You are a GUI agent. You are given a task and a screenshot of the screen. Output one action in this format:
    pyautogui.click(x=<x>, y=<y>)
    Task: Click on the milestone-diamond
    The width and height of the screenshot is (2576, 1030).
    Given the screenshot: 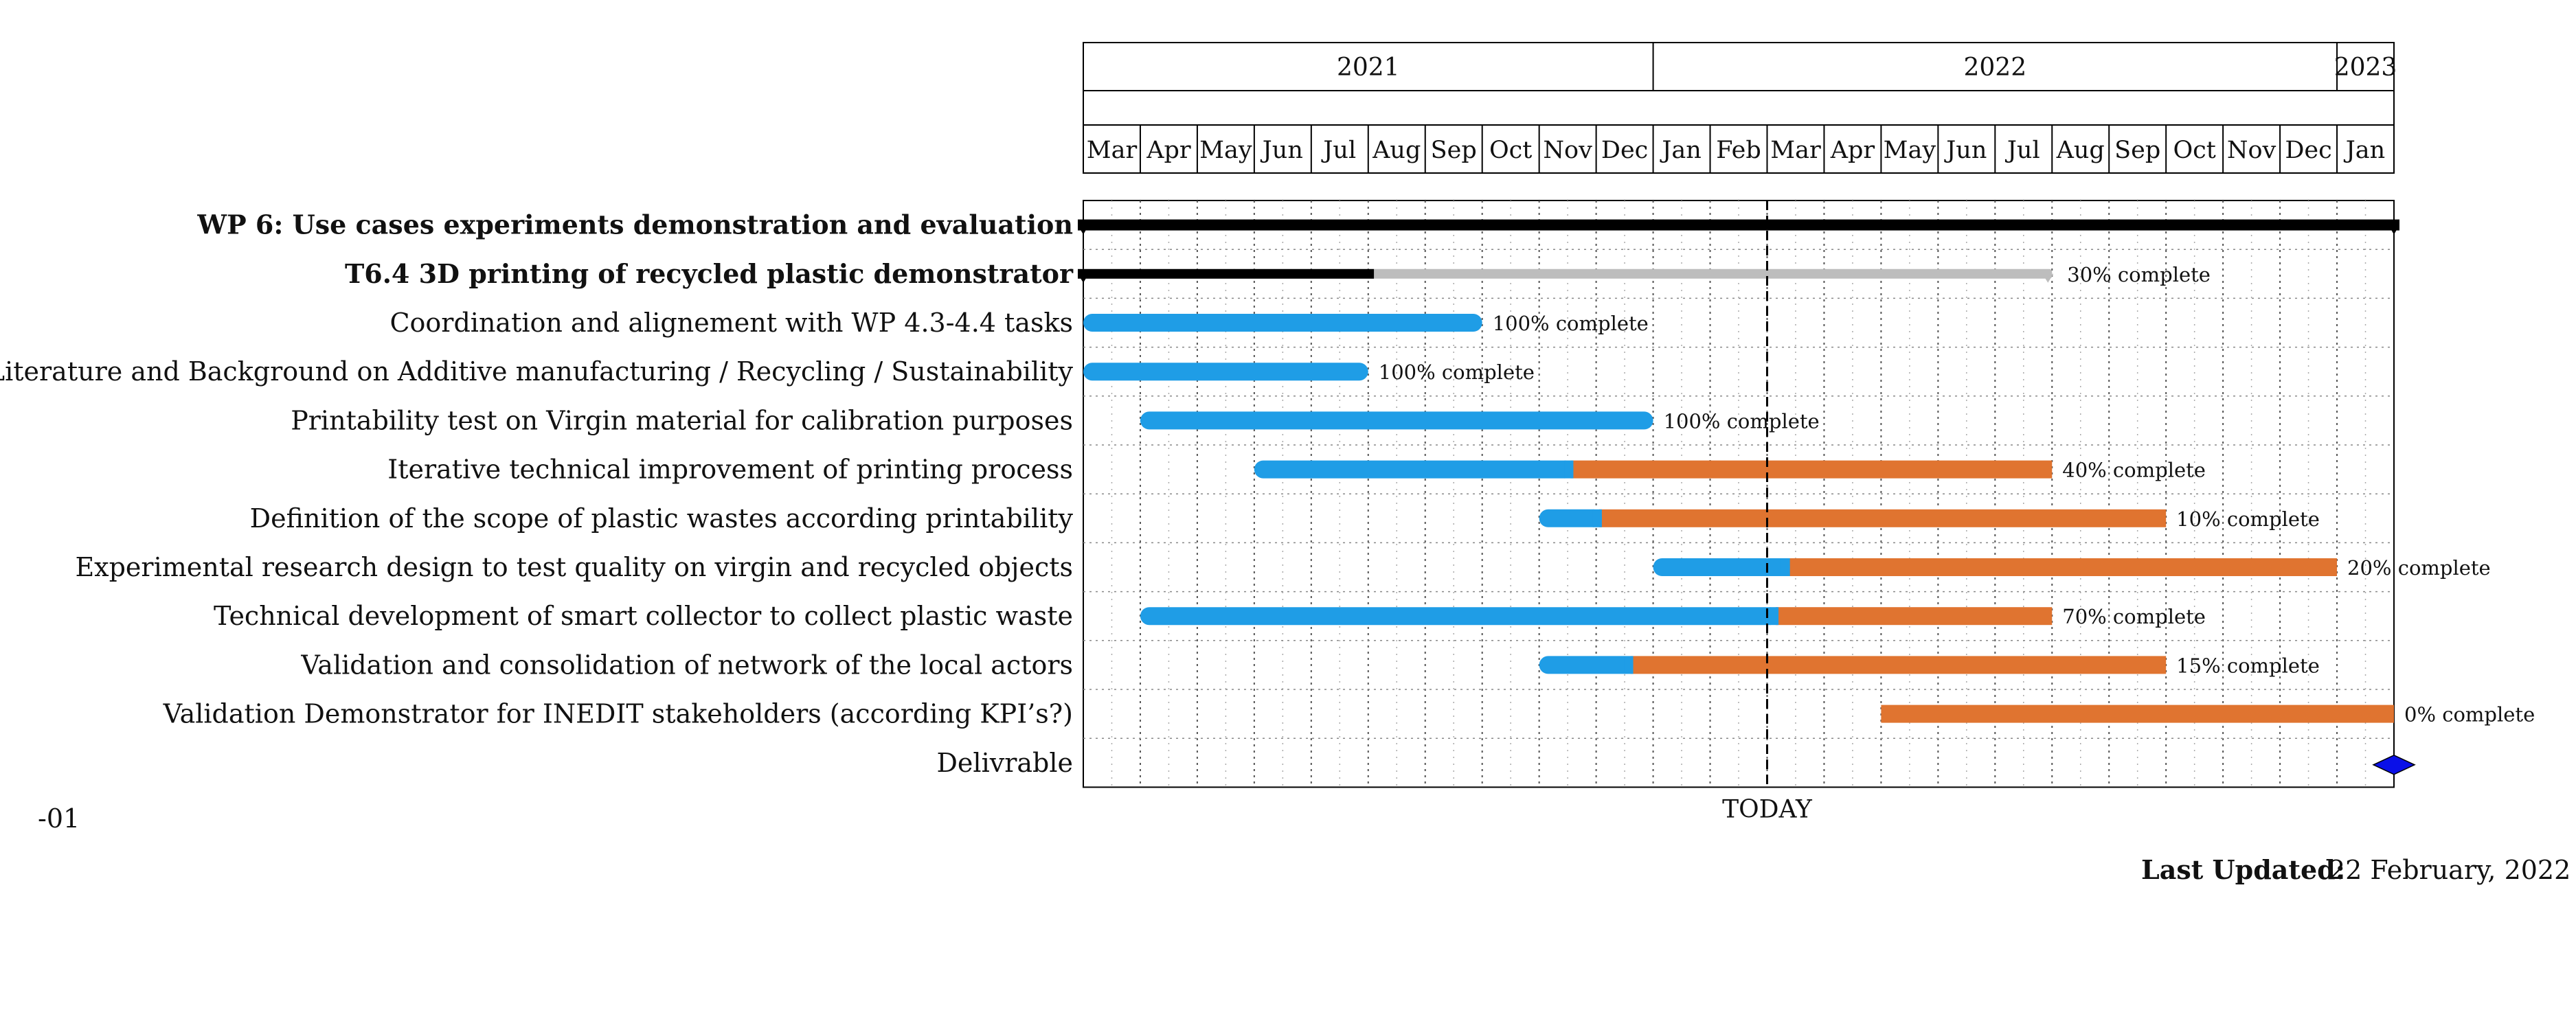 What is the action you would take?
    pyautogui.click(x=2394, y=764)
    